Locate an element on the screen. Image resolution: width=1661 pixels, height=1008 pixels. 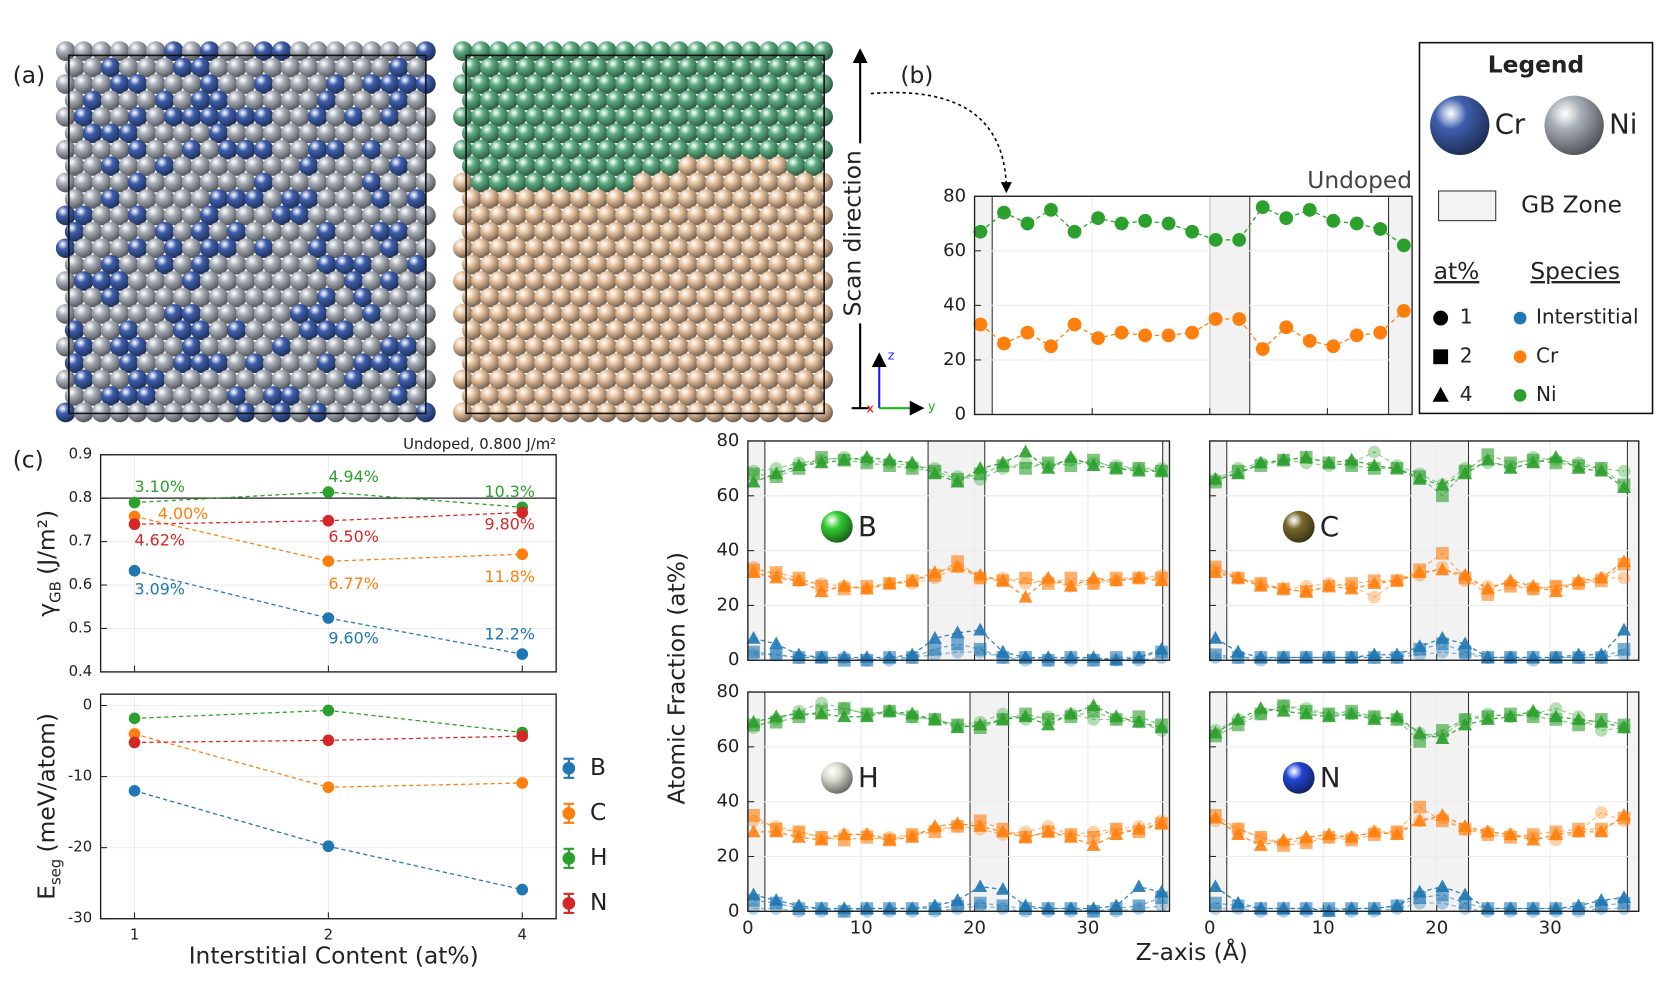
point-label: 10.3% is located at coordinates (510, 491).